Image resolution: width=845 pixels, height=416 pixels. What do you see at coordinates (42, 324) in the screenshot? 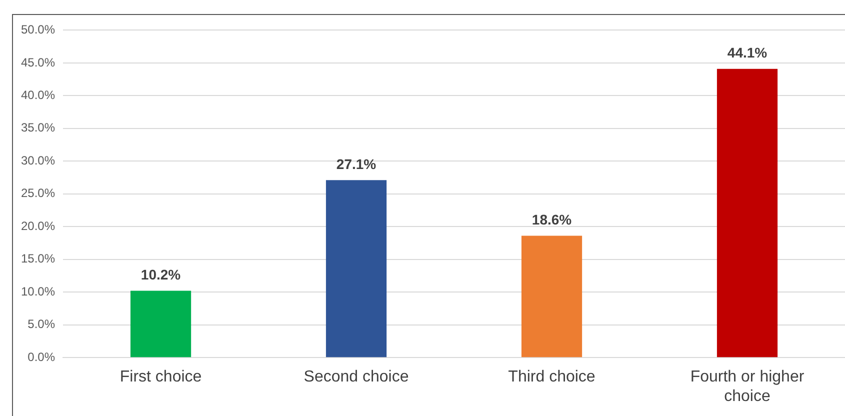
I see `y-tick-label: 5.0%` at bounding box center [42, 324].